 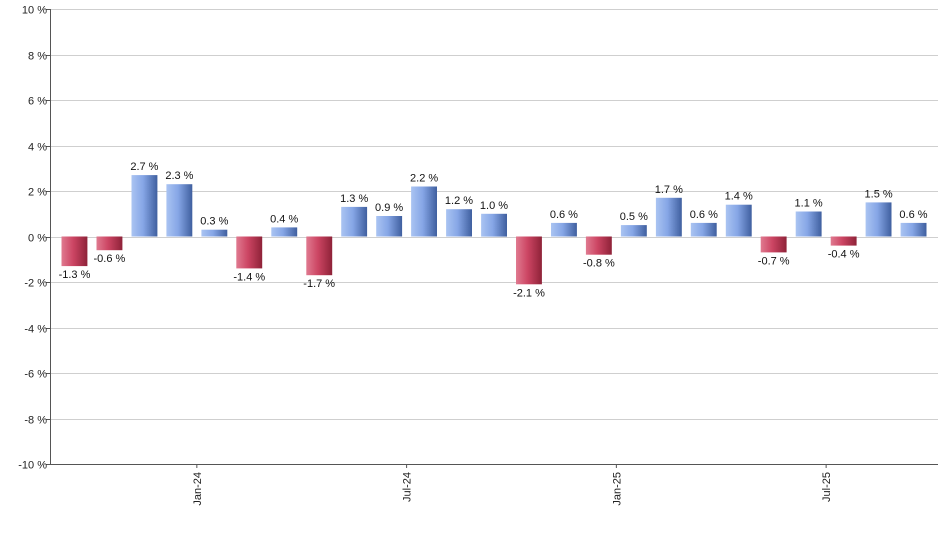 What do you see at coordinates (739, 197) in the screenshot?
I see `data-label: 1.4 %` at bounding box center [739, 197].